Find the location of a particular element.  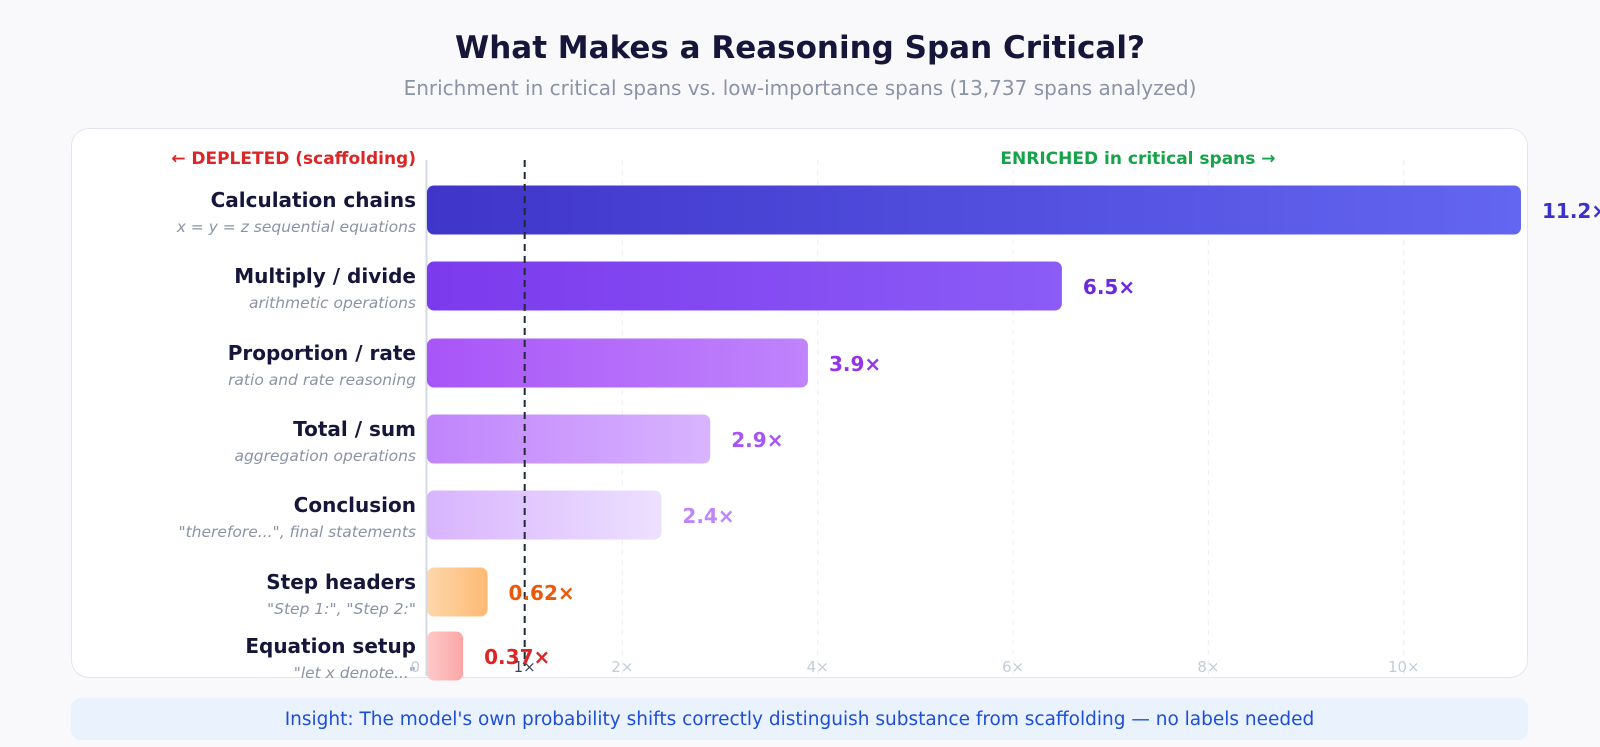

category-label-6: Equation setup is located at coordinates (330, 646).